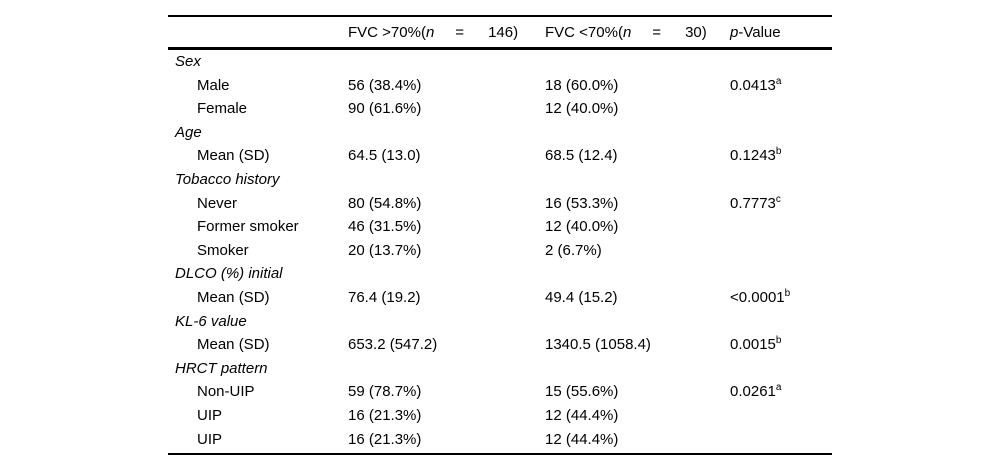  What do you see at coordinates (503, 32) in the screenshot?
I see `header-fvc-gt70-count: 146)` at bounding box center [503, 32].